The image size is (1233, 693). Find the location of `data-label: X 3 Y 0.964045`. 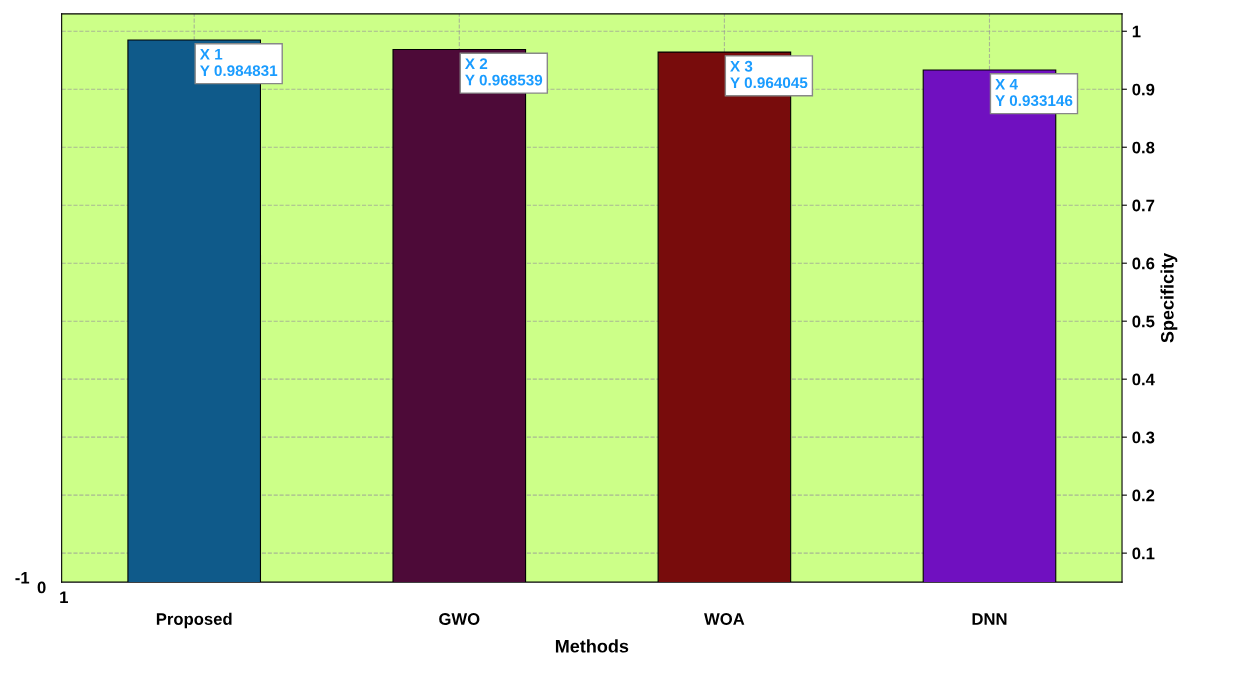

data-label: X 3 Y 0.964045 is located at coordinates (769, 74).